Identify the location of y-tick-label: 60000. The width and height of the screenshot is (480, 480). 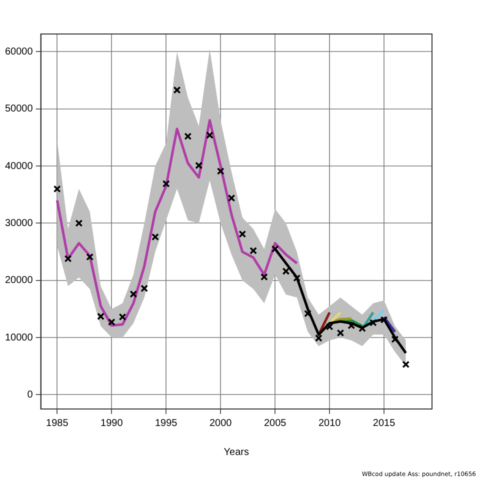
(19, 52).